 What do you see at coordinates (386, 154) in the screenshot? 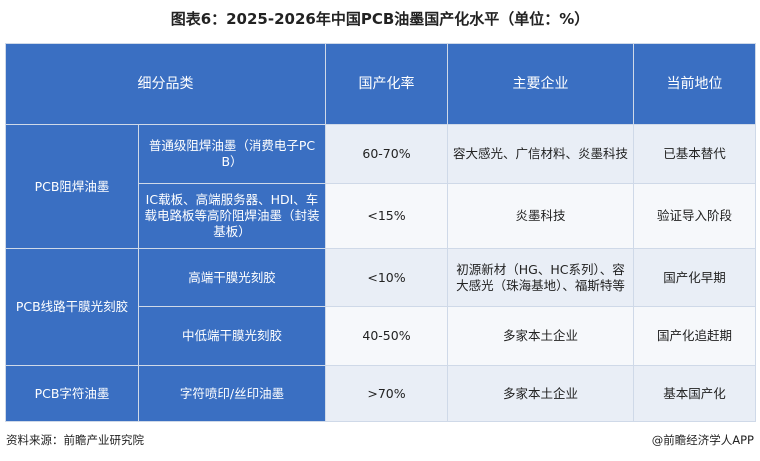
I see `rate-cell: 60-70%` at bounding box center [386, 154].